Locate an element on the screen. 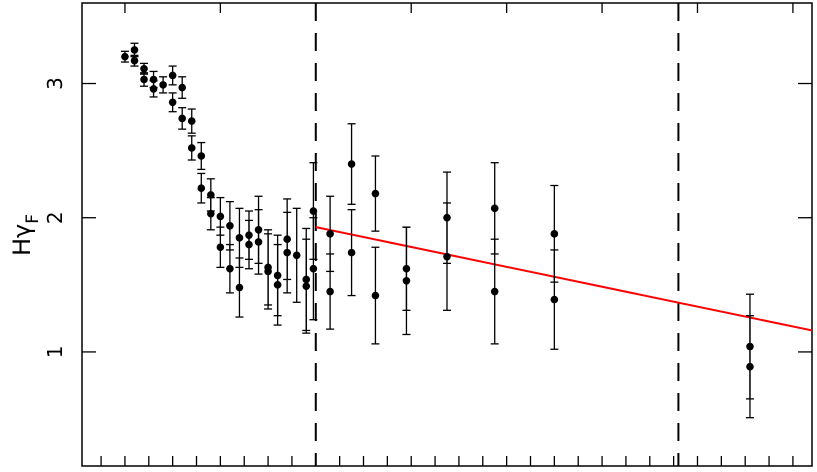 The image size is (817, 472). fit-line is located at coordinates (564, 279).